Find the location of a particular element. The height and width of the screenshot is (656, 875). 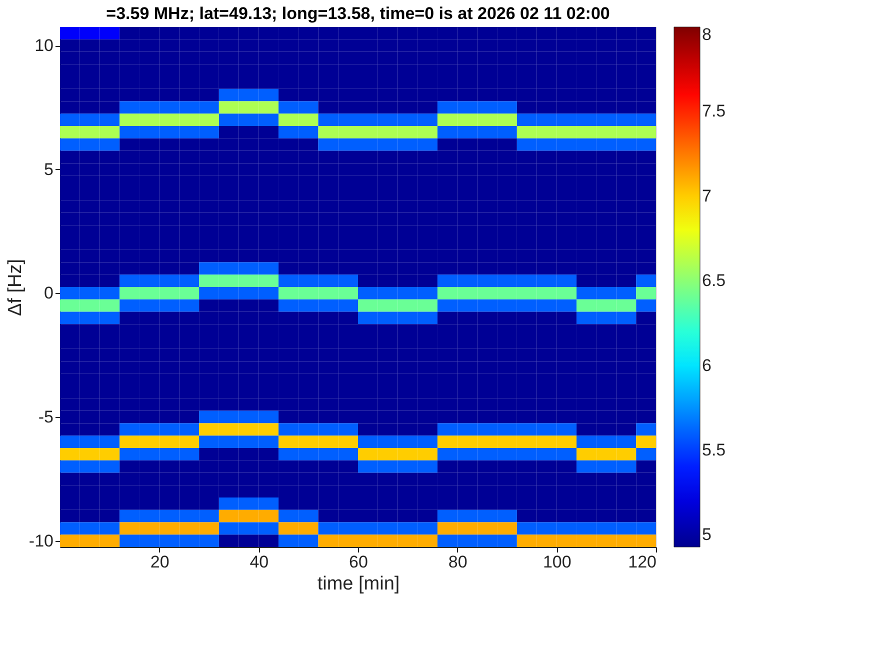

color-bar-label: 5.5 is located at coordinates (714, 450).